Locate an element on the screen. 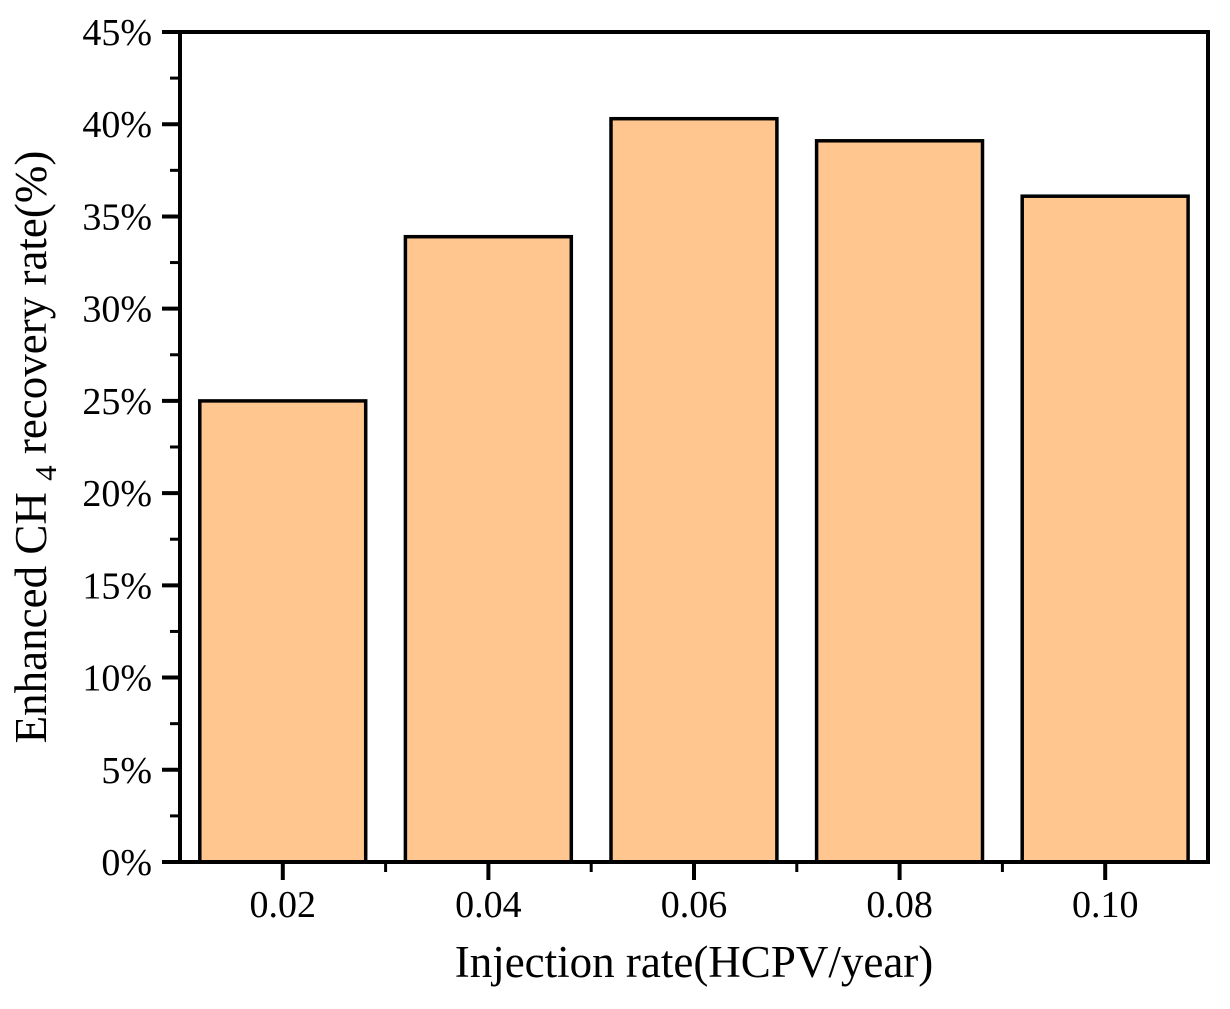  bar-0.08 is located at coordinates (899, 501).